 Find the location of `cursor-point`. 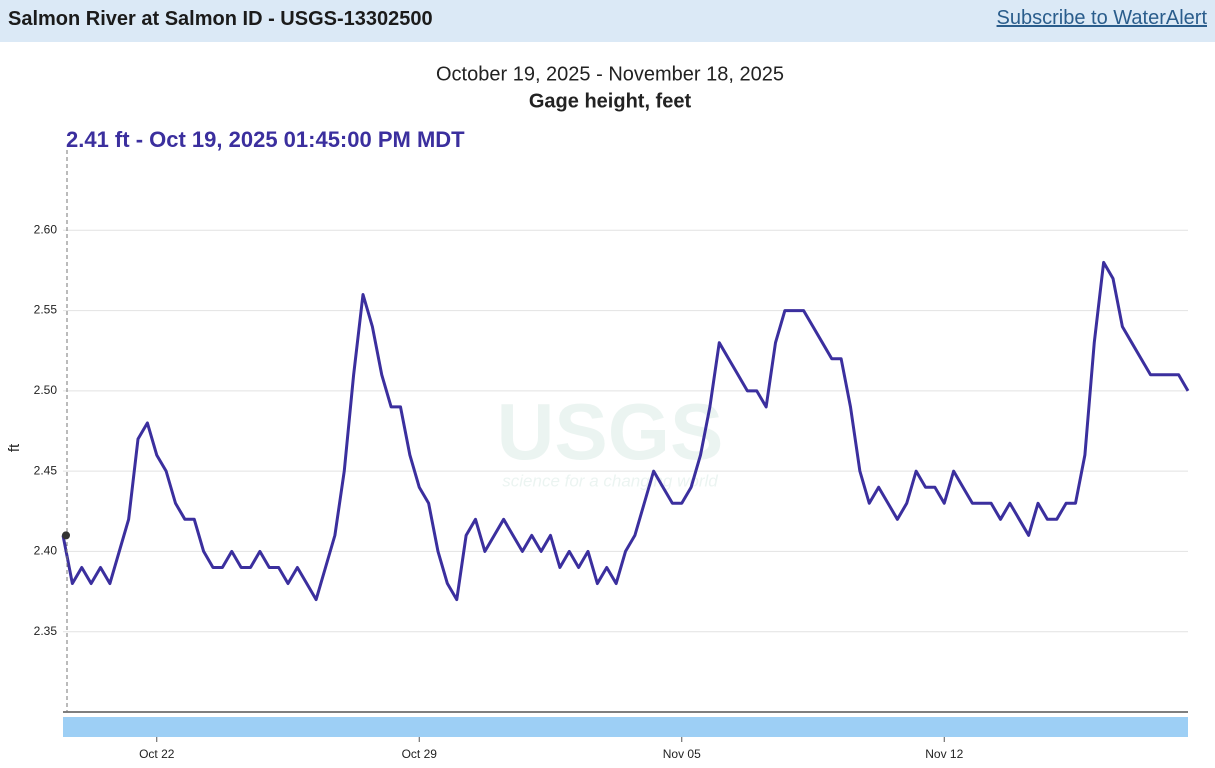

cursor-point is located at coordinates (66, 535).